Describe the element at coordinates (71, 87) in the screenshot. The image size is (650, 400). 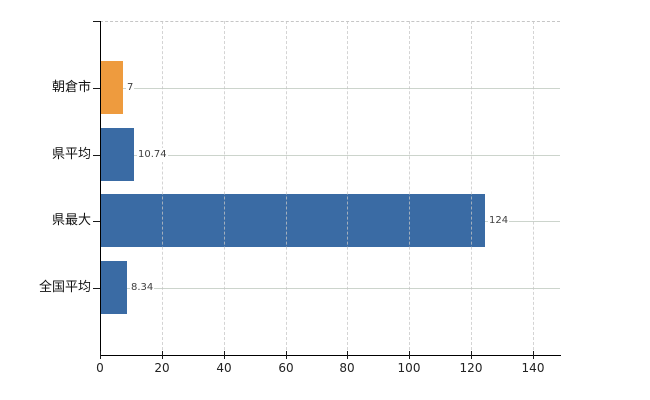
I see `category-label: 朝倉市` at that location.